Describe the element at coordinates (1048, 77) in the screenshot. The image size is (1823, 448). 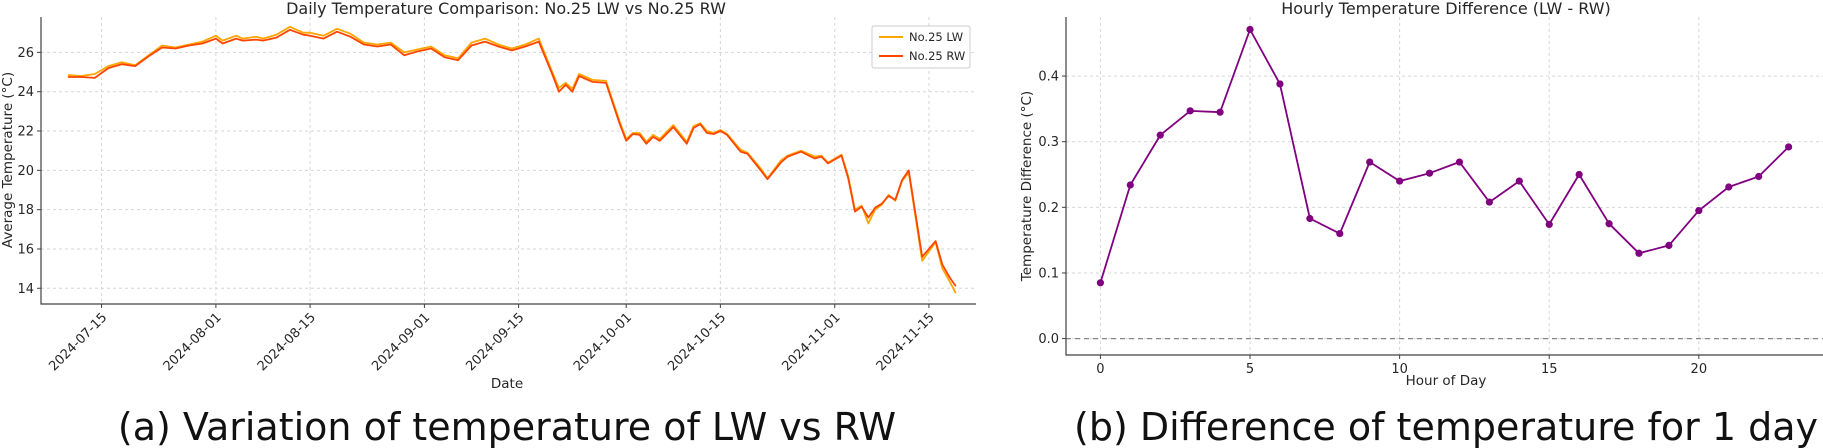
I see `right-y-tick-label: 0.4` at that location.